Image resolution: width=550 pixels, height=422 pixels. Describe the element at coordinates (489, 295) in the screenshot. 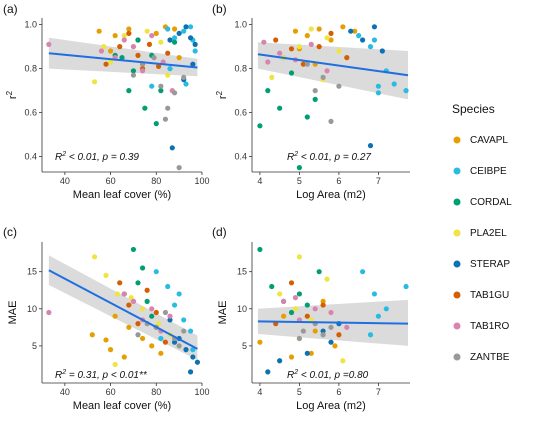

I see `legend-label-tab1gu: TAB1GU` at that location.